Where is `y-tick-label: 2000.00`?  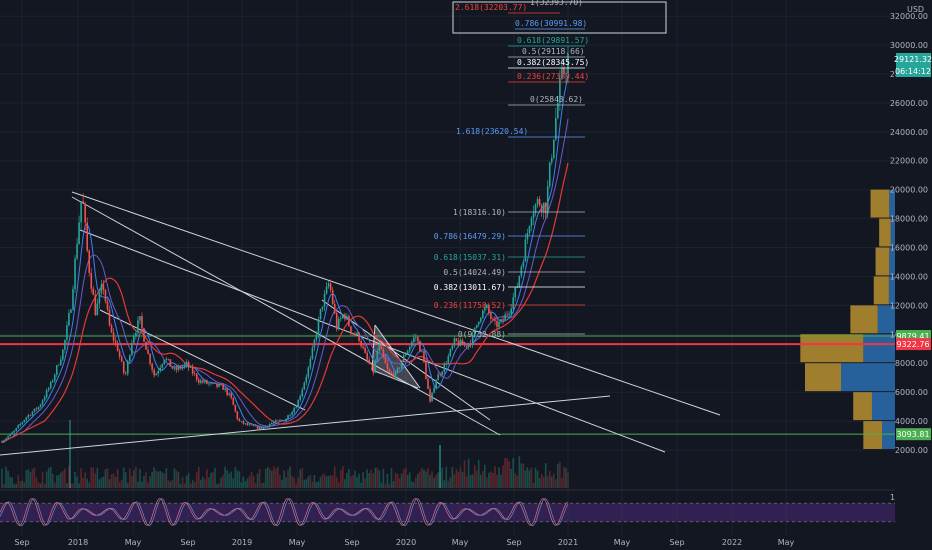
y-tick-label: 2000.00 is located at coordinates (911, 450).